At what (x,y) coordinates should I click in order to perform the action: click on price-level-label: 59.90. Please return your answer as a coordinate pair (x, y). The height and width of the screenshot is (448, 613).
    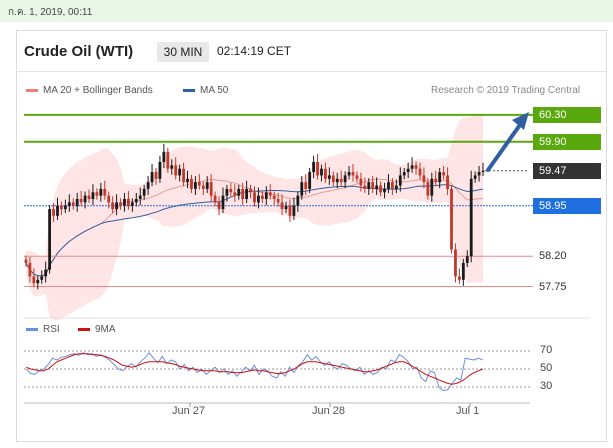
    Looking at the image, I should click on (567, 141).